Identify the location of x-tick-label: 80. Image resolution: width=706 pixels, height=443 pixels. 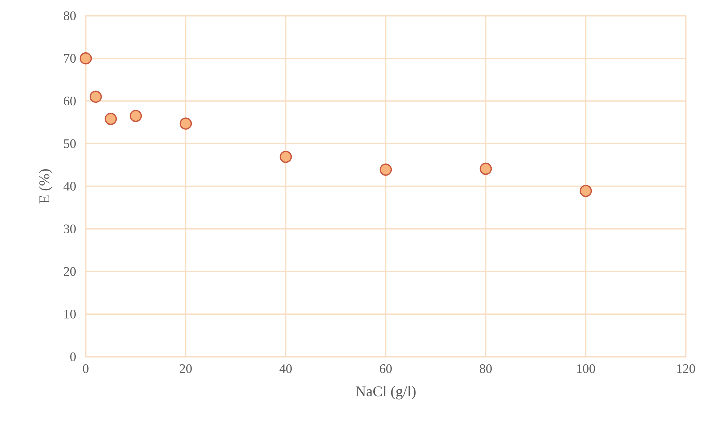
(486, 369).